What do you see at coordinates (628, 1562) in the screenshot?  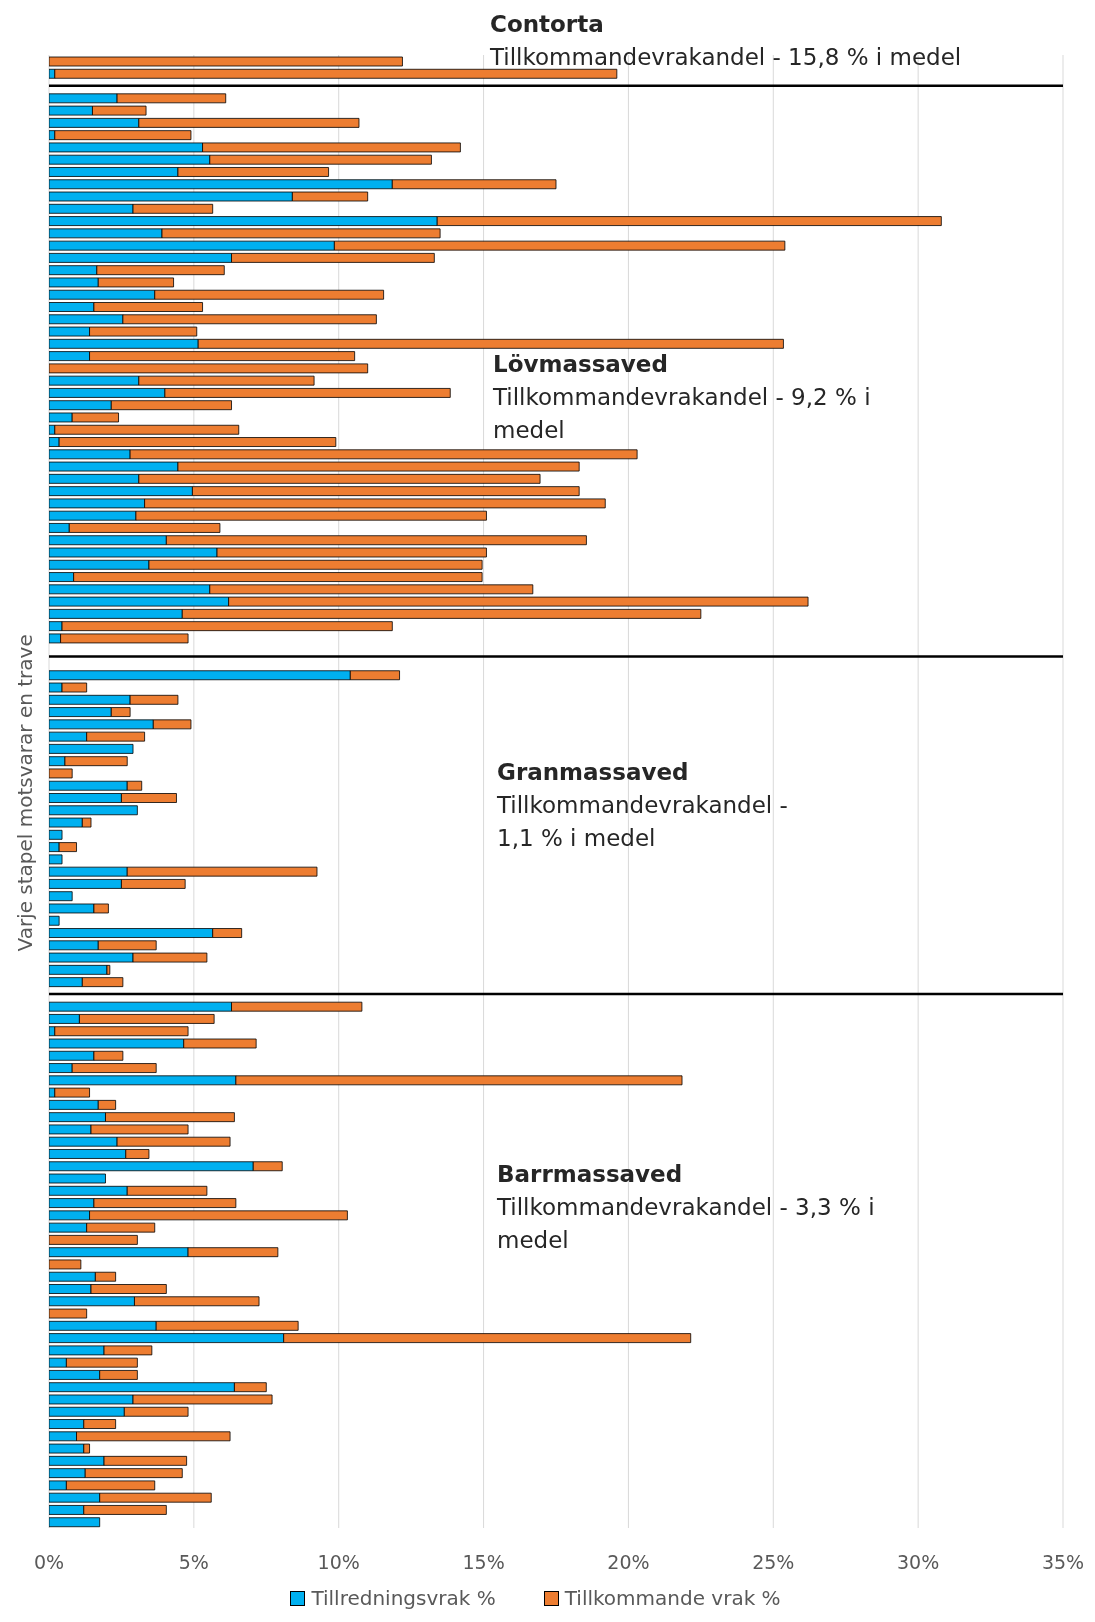 I see `x-tick-label: 20%` at bounding box center [628, 1562].